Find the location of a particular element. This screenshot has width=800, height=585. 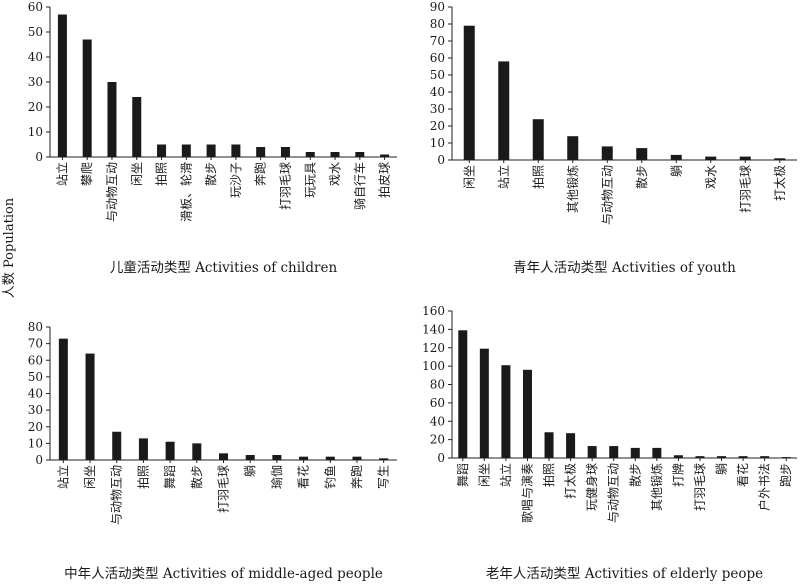

x-category-label: 玩沙子 is located at coordinates (236, 180).